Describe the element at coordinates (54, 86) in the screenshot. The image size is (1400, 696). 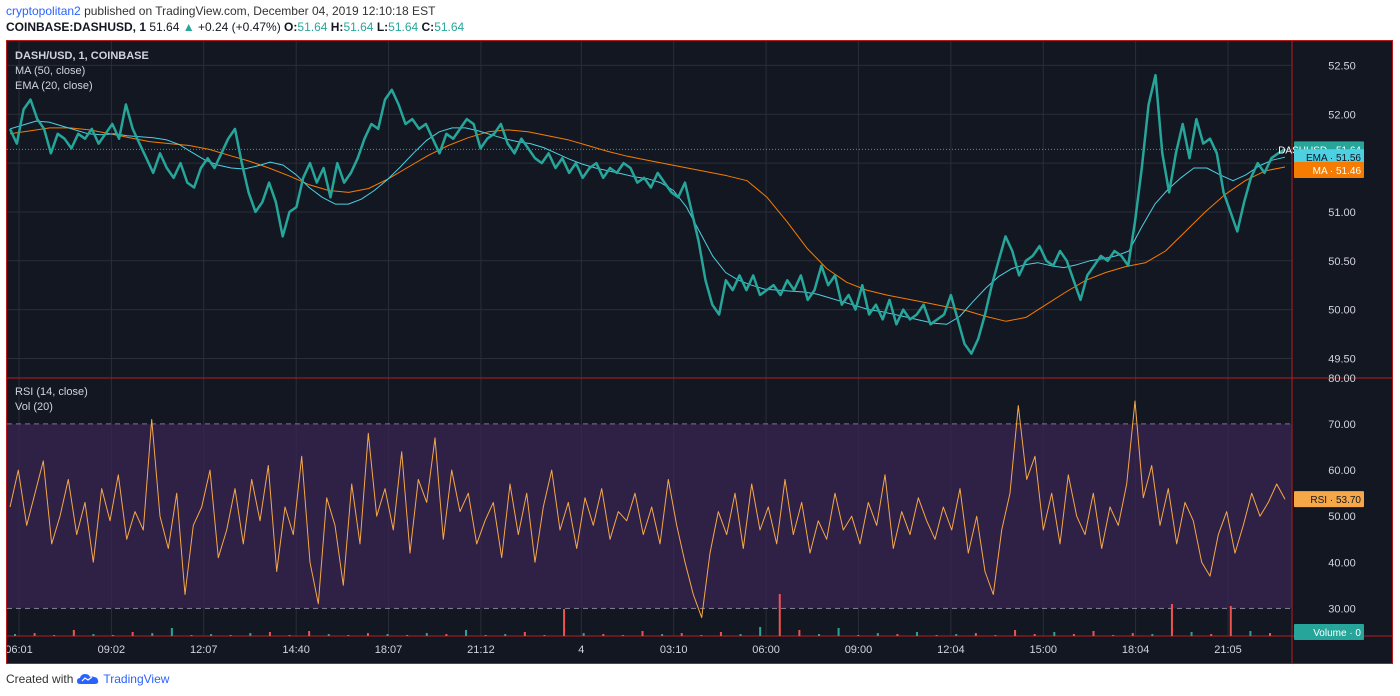
I see `ema-legend: EMA (20, close)` at that location.